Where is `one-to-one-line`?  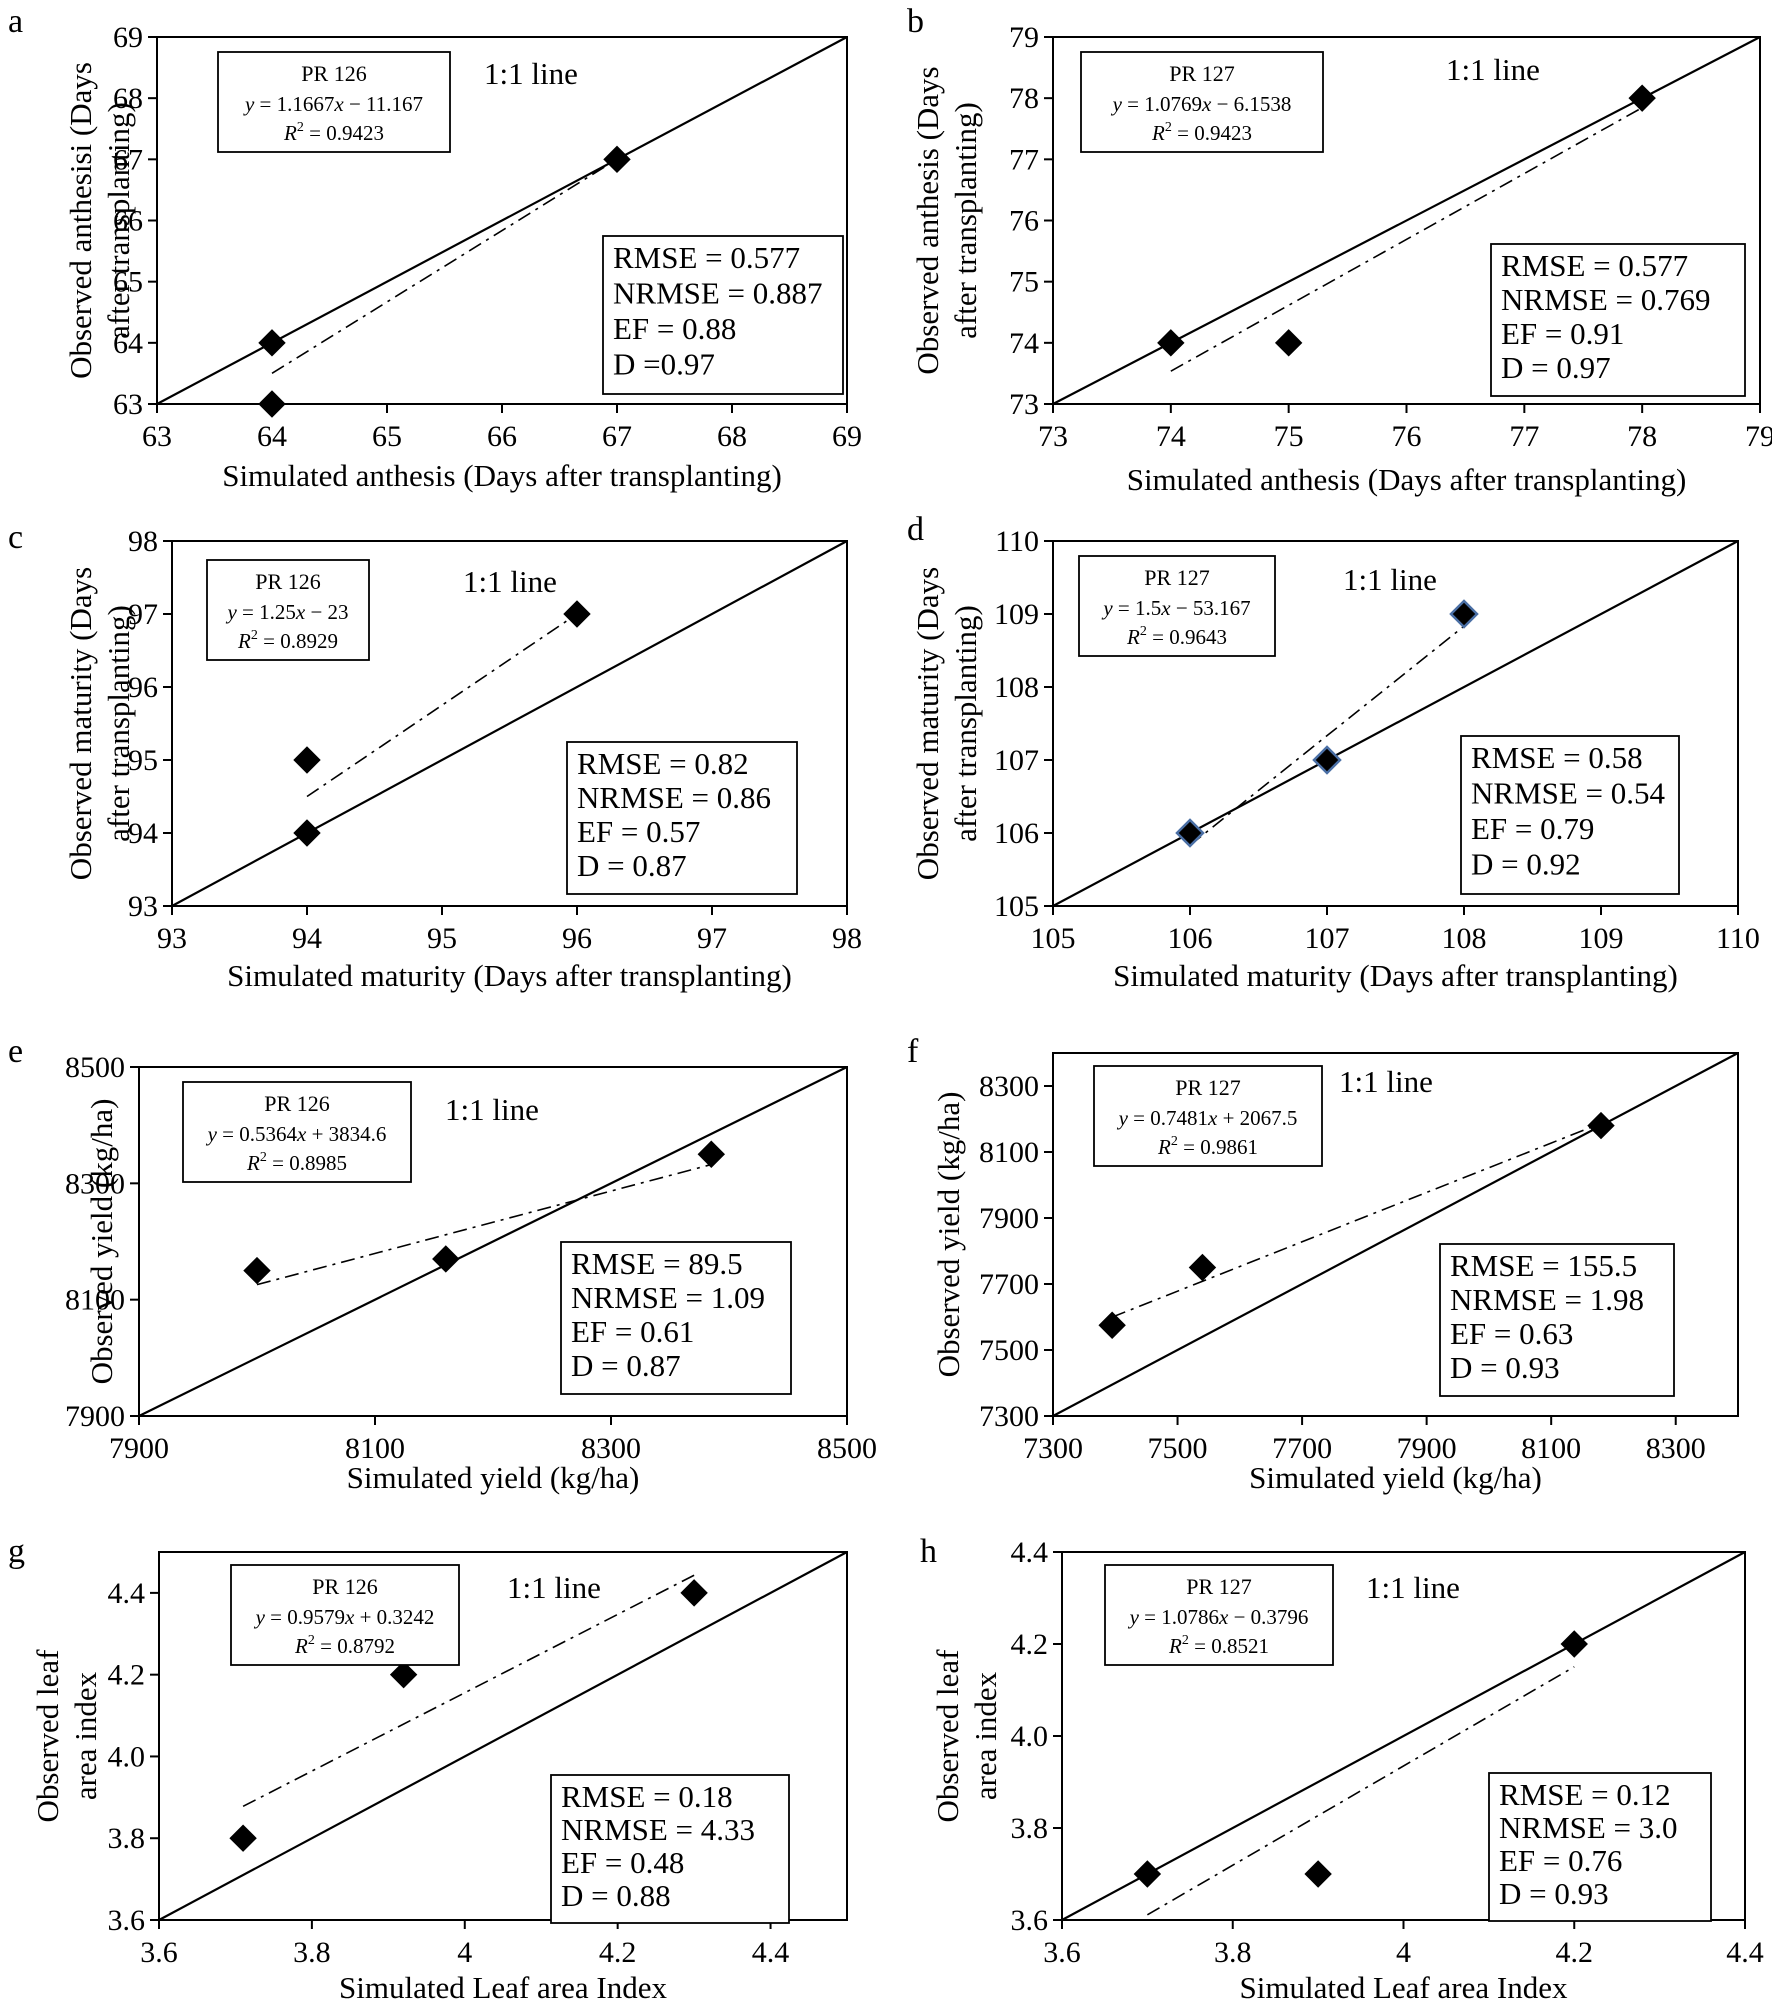
one-to-one-line is located at coordinates (1403, 1736).